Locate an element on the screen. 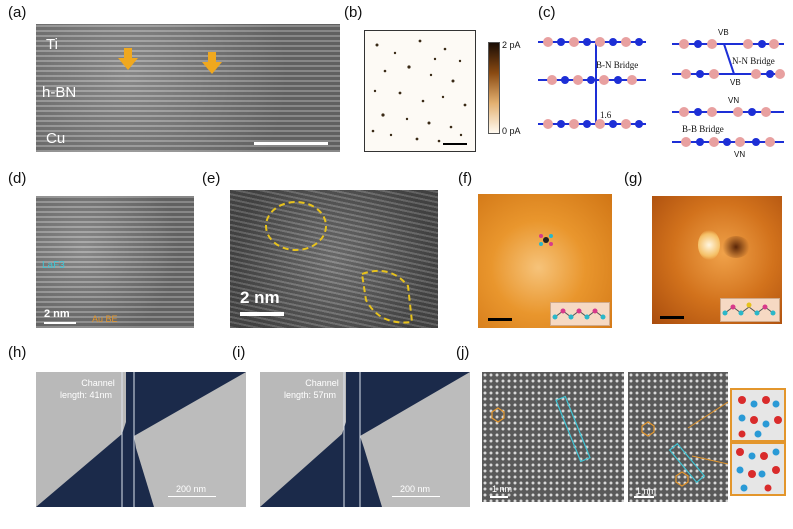  panel-label-e: (e) is located at coordinates (211, 178).